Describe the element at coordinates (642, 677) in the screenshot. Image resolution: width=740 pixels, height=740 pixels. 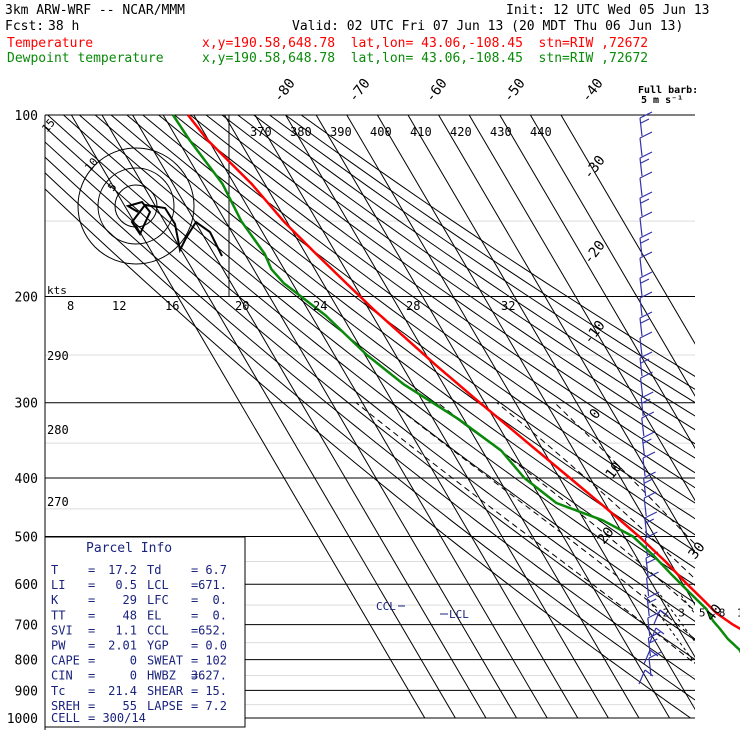
I see `wind-barb-lower` at that location.